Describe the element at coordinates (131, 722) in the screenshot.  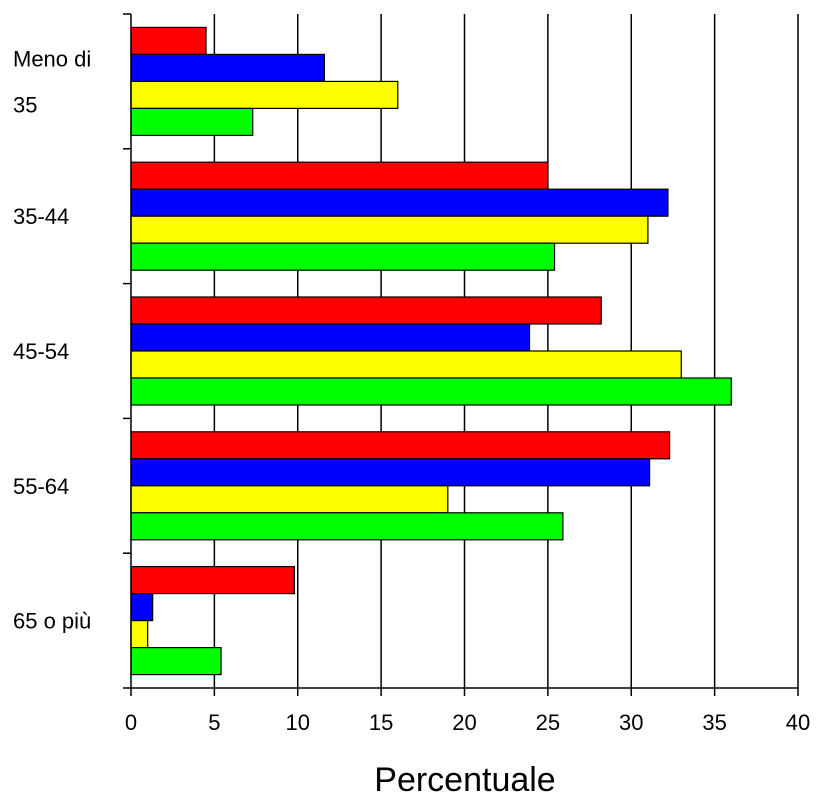
I see `x-tick-label: 0` at that location.